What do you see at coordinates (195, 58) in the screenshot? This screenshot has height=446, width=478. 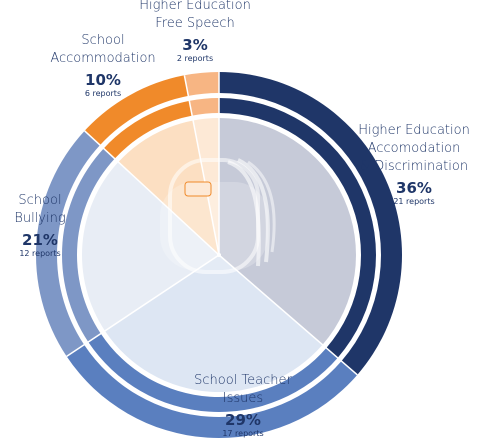 I see `slice-reports: 2 reports` at bounding box center [195, 58].